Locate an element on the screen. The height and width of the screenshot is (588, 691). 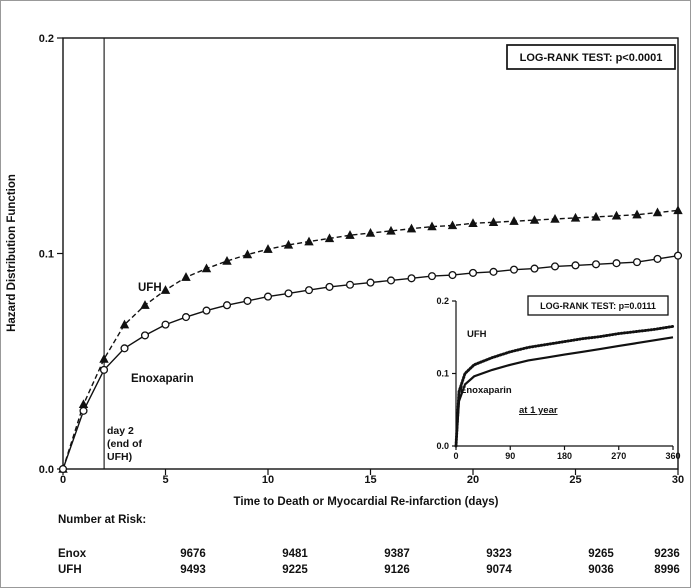
logrank-inset-text: LOG-RANK TEST: p=0.0111 is located at coordinates (598, 306).